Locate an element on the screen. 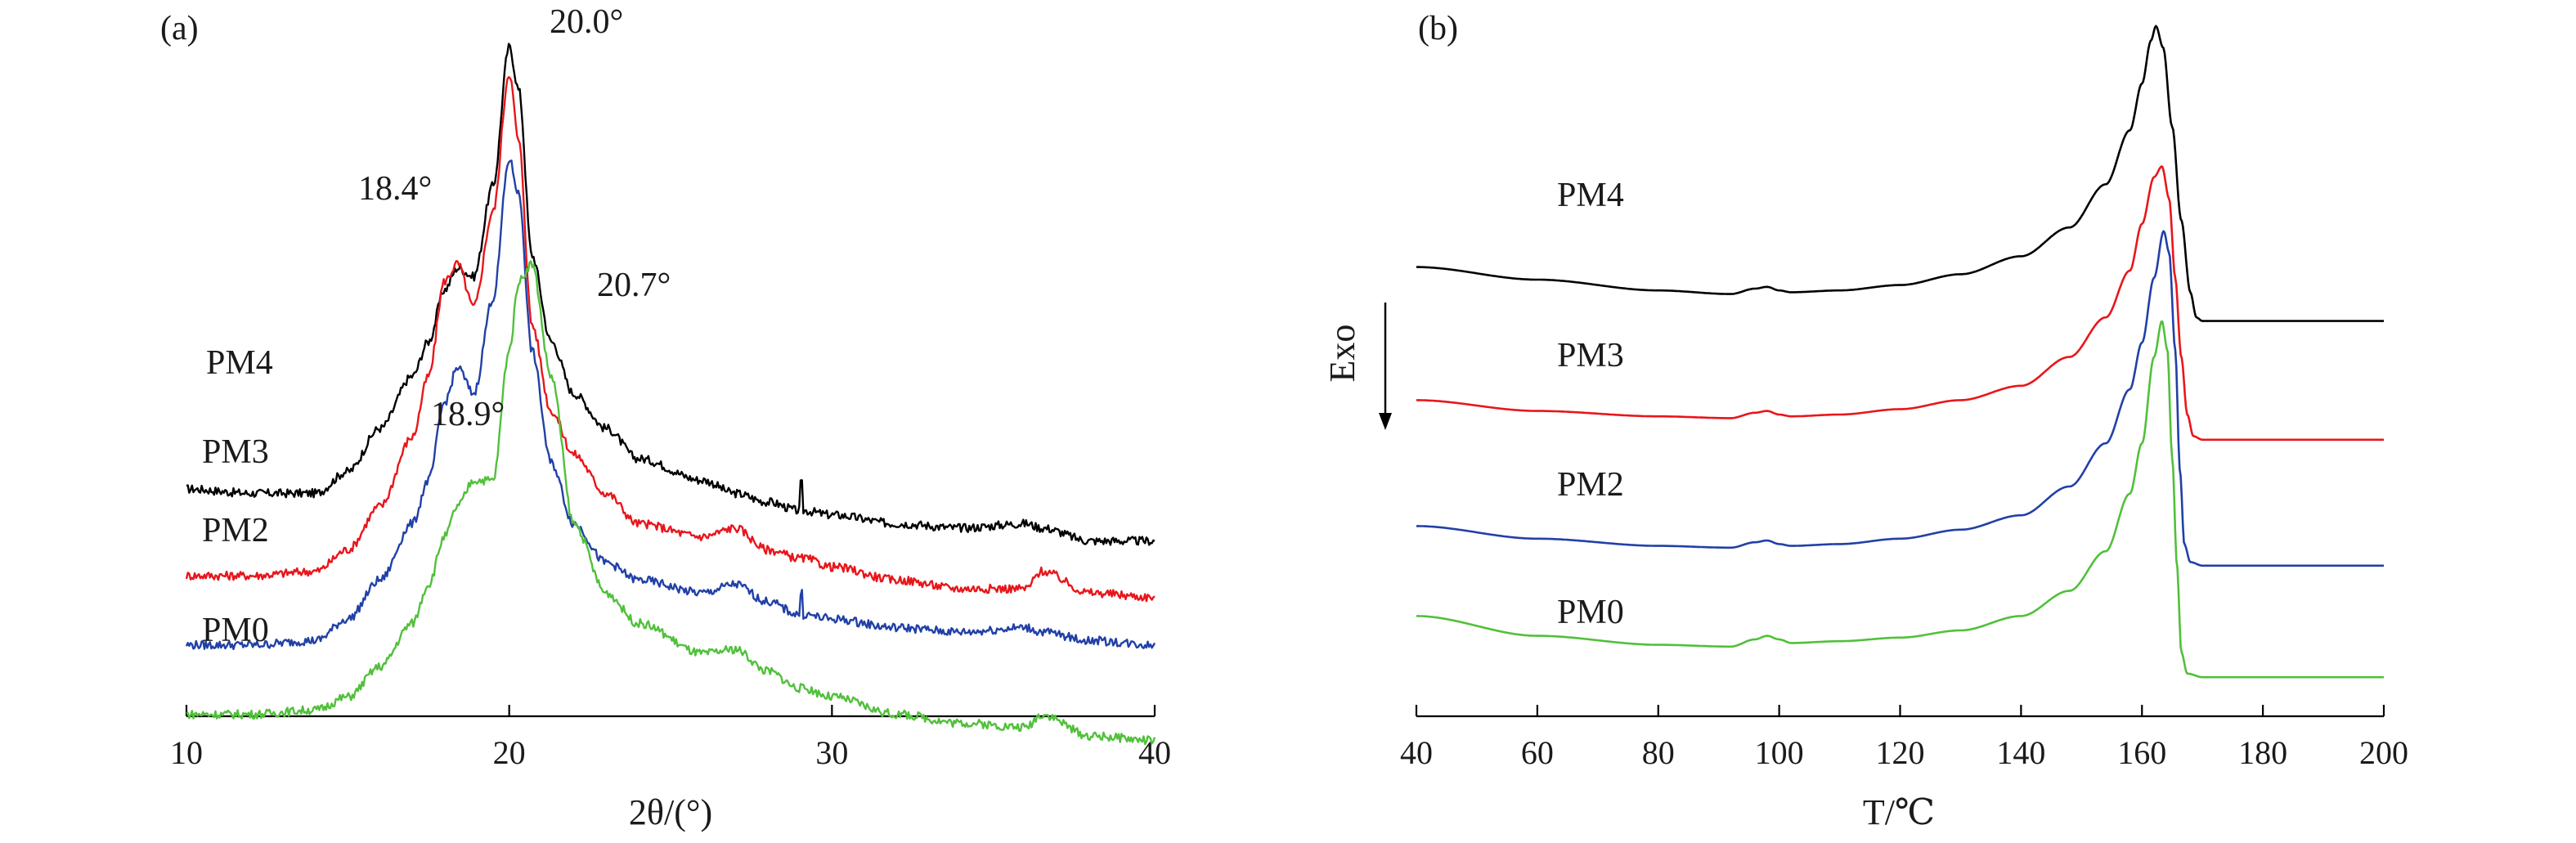  panel-b-series-label-pm0: PM0 is located at coordinates (1590, 612).